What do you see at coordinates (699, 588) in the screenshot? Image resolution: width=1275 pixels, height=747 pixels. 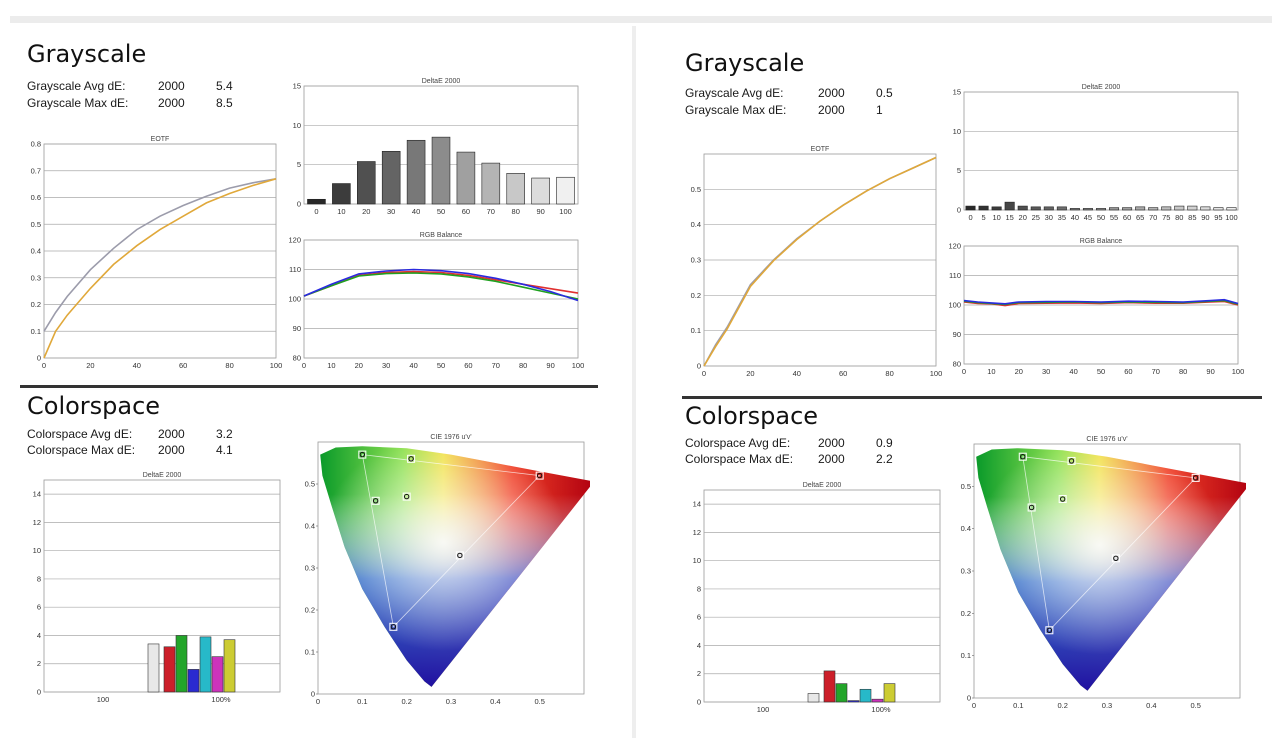 I see `y-tick-label: 8` at bounding box center [699, 588].